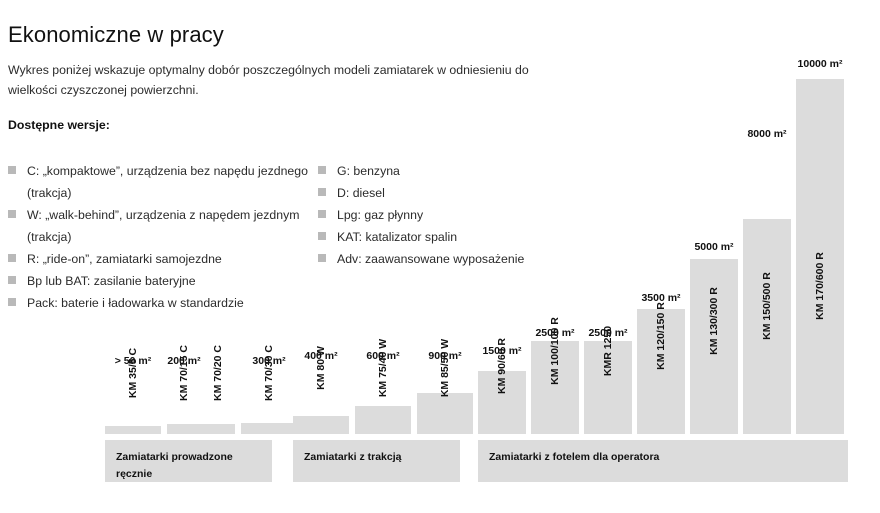  I want to click on bar-value-label: 1500 m², so click(502, 351).